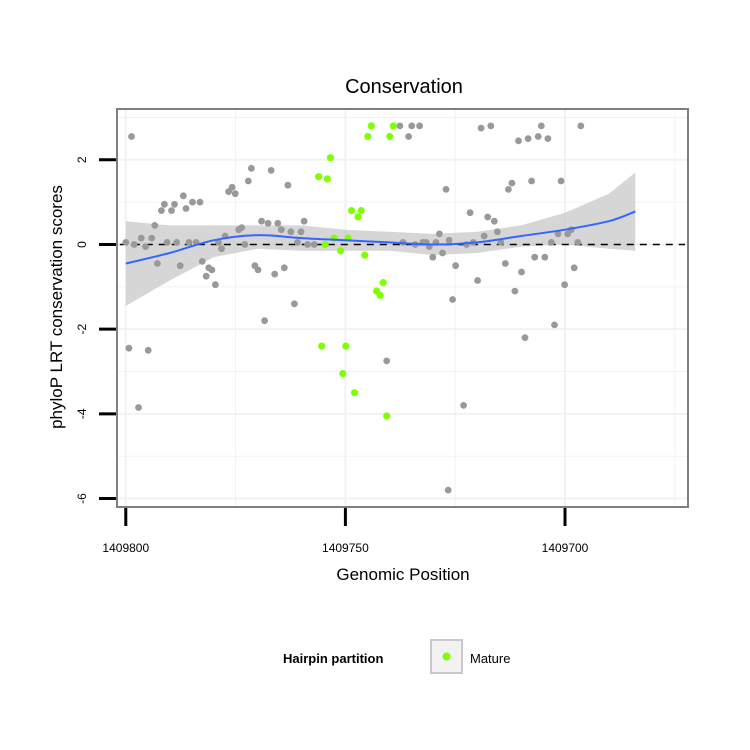 The height and width of the screenshot is (750, 750). What do you see at coordinates (82, 413) in the screenshot?
I see `y-tick-label: -4` at bounding box center [82, 413].